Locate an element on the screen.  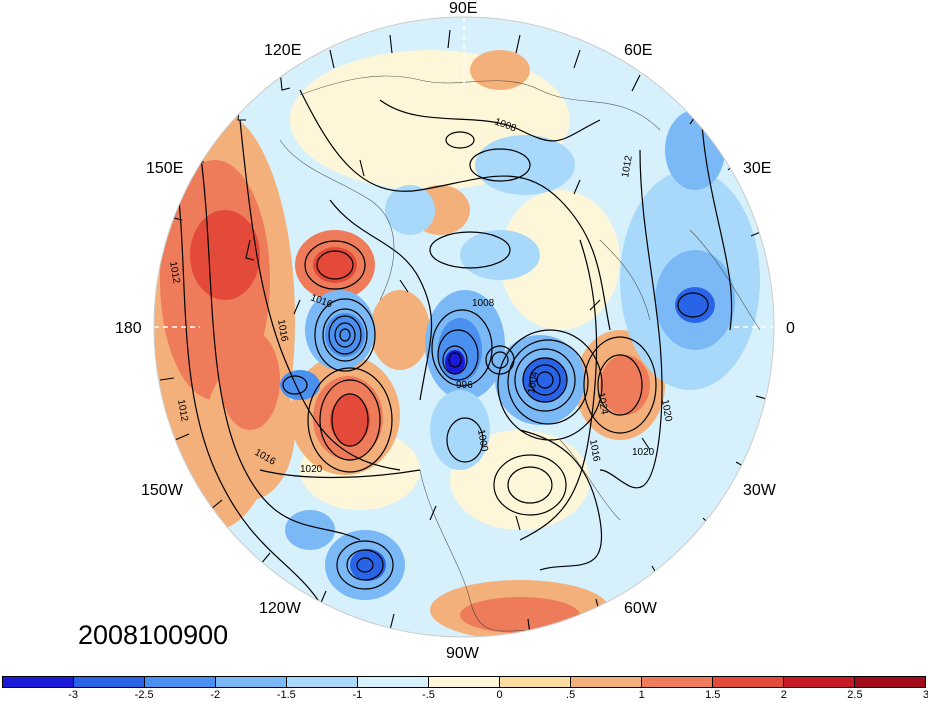
date-label: 2008100900 is located at coordinates (153, 635).